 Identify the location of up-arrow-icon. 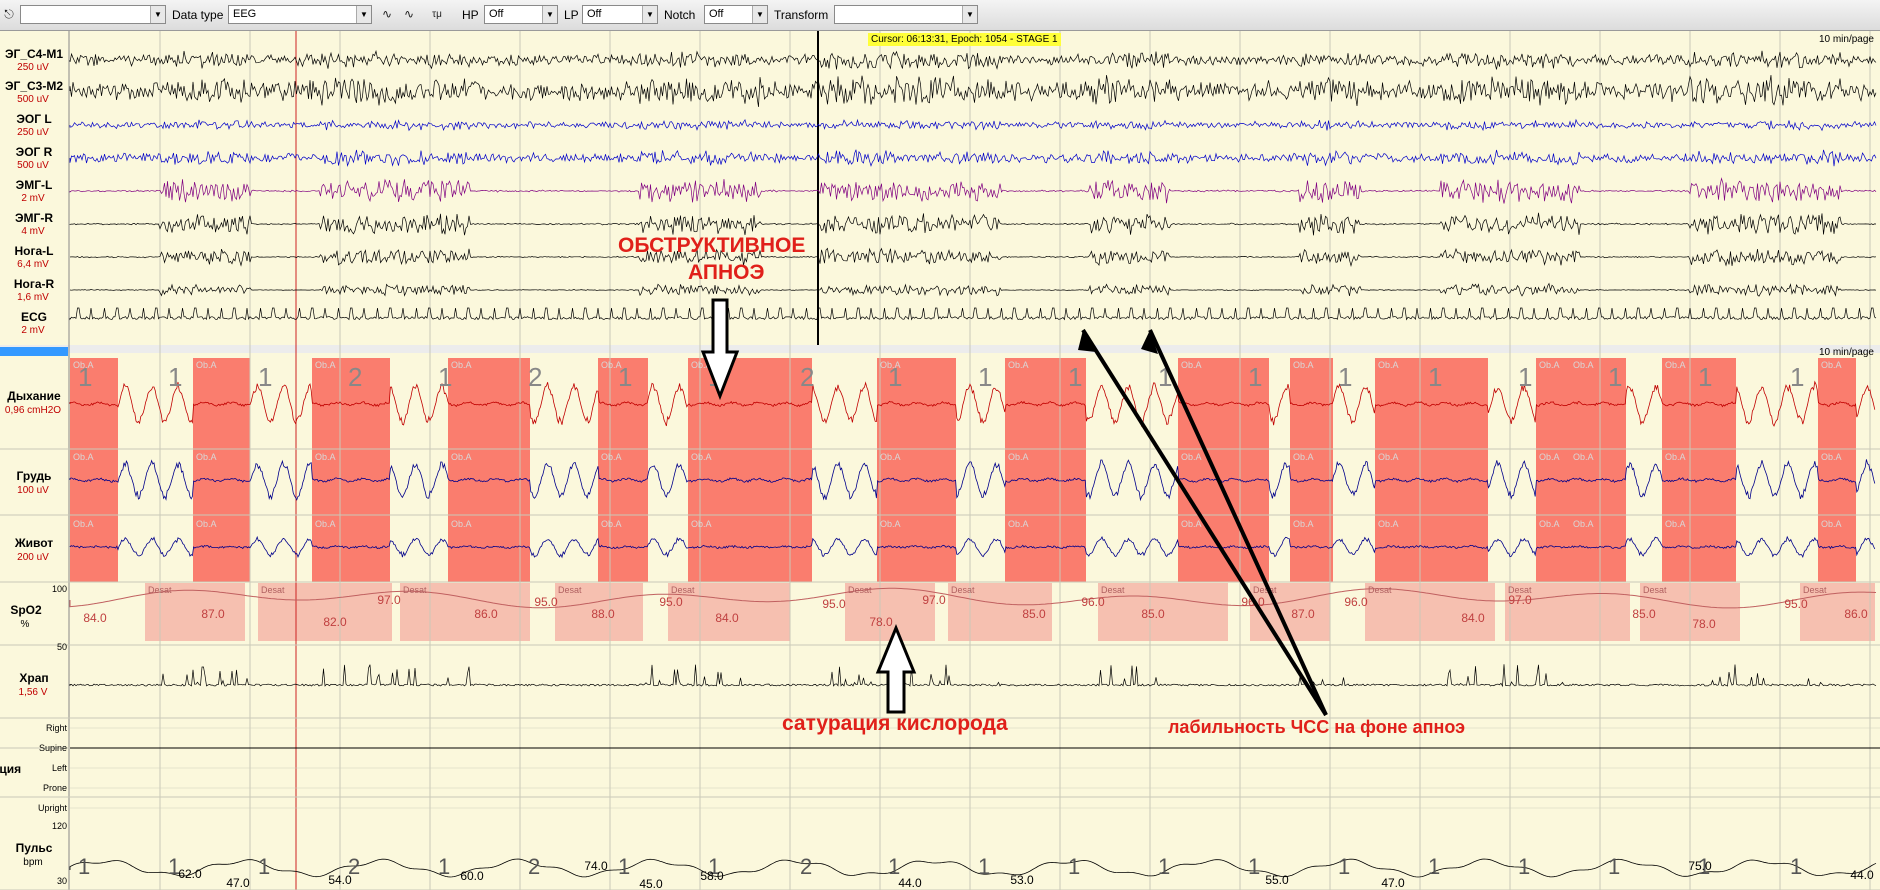
(896, 669).